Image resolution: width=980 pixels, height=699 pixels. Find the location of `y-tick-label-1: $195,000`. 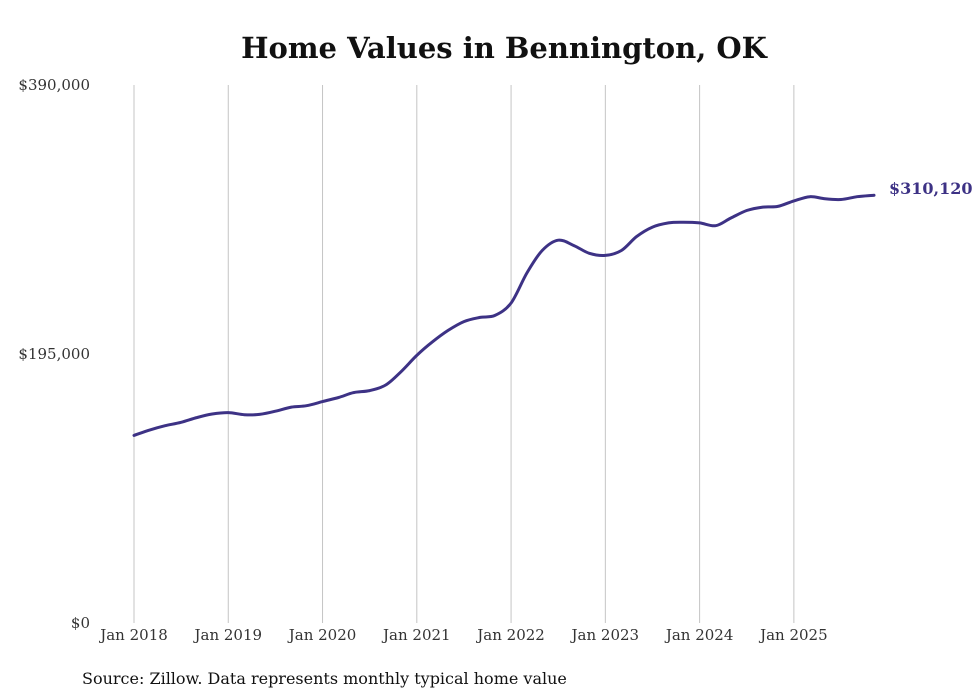

y-tick-label-1: $195,000 is located at coordinates (54, 354).